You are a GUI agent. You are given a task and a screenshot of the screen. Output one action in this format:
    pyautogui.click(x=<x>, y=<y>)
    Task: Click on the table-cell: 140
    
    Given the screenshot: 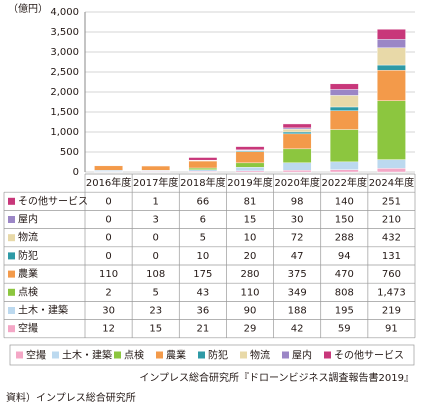 What is the action you would take?
    pyautogui.click(x=344, y=201)
    